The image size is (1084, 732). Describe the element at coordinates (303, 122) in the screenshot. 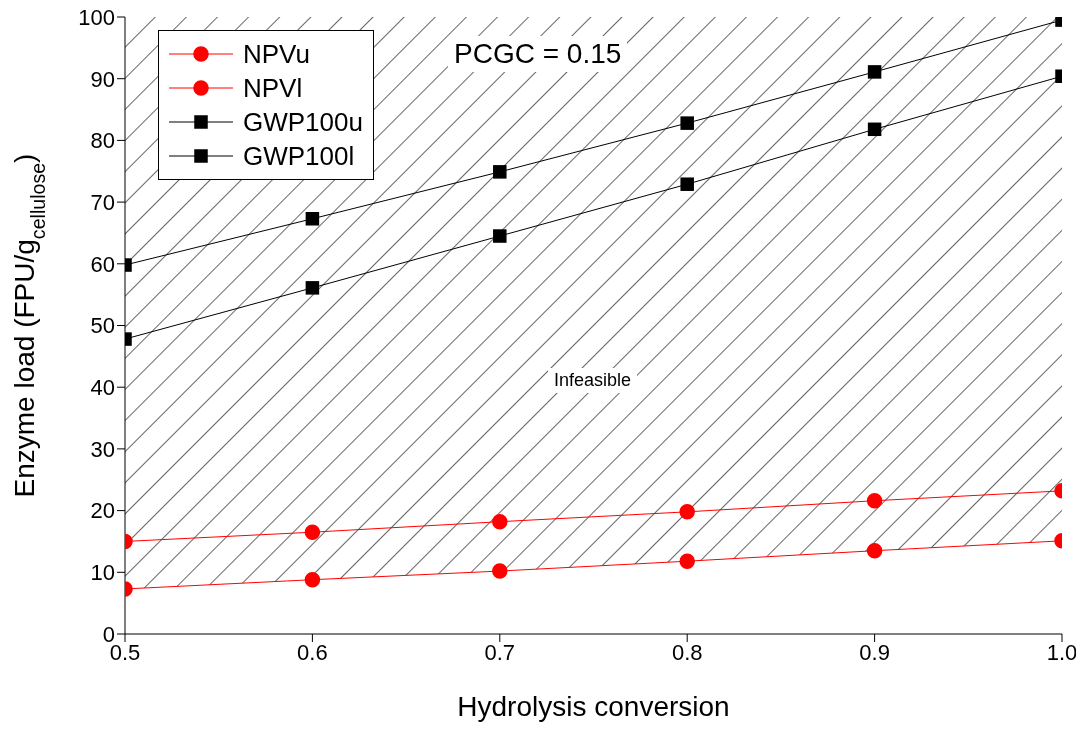

I see `legend-label: GWP100u` at that location.